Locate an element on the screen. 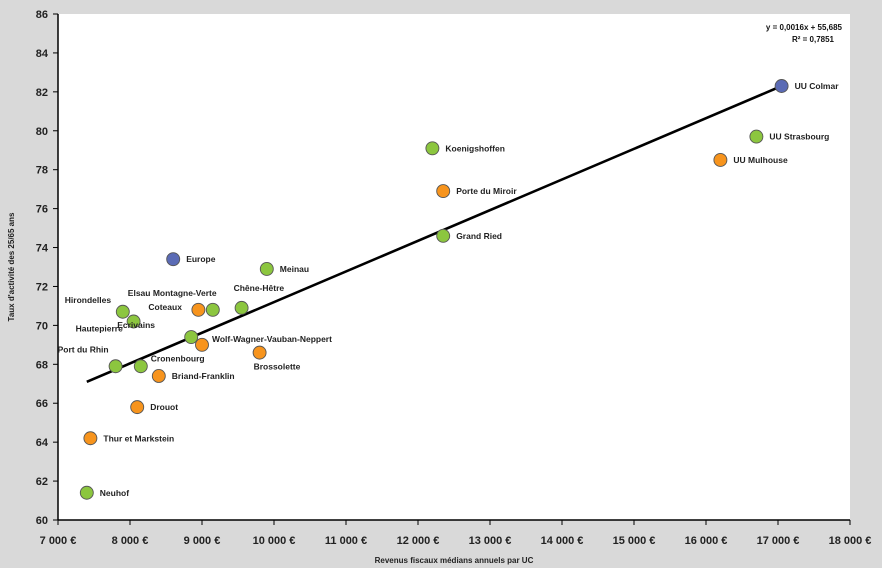 This screenshot has height=568, width=882. x-tick-label: 11 000 € is located at coordinates (346, 541).